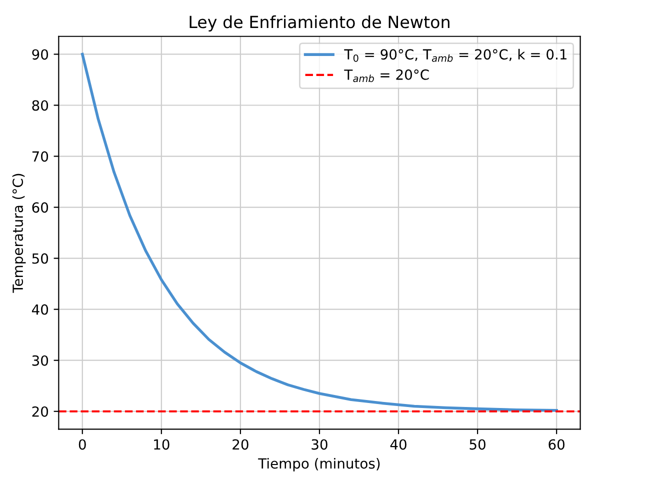 The image size is (652, 485). Describe the element at coordinates (386, 75) in the screenshot. I see `legend-label: T$_{amb}$ = 20°C` at that location.